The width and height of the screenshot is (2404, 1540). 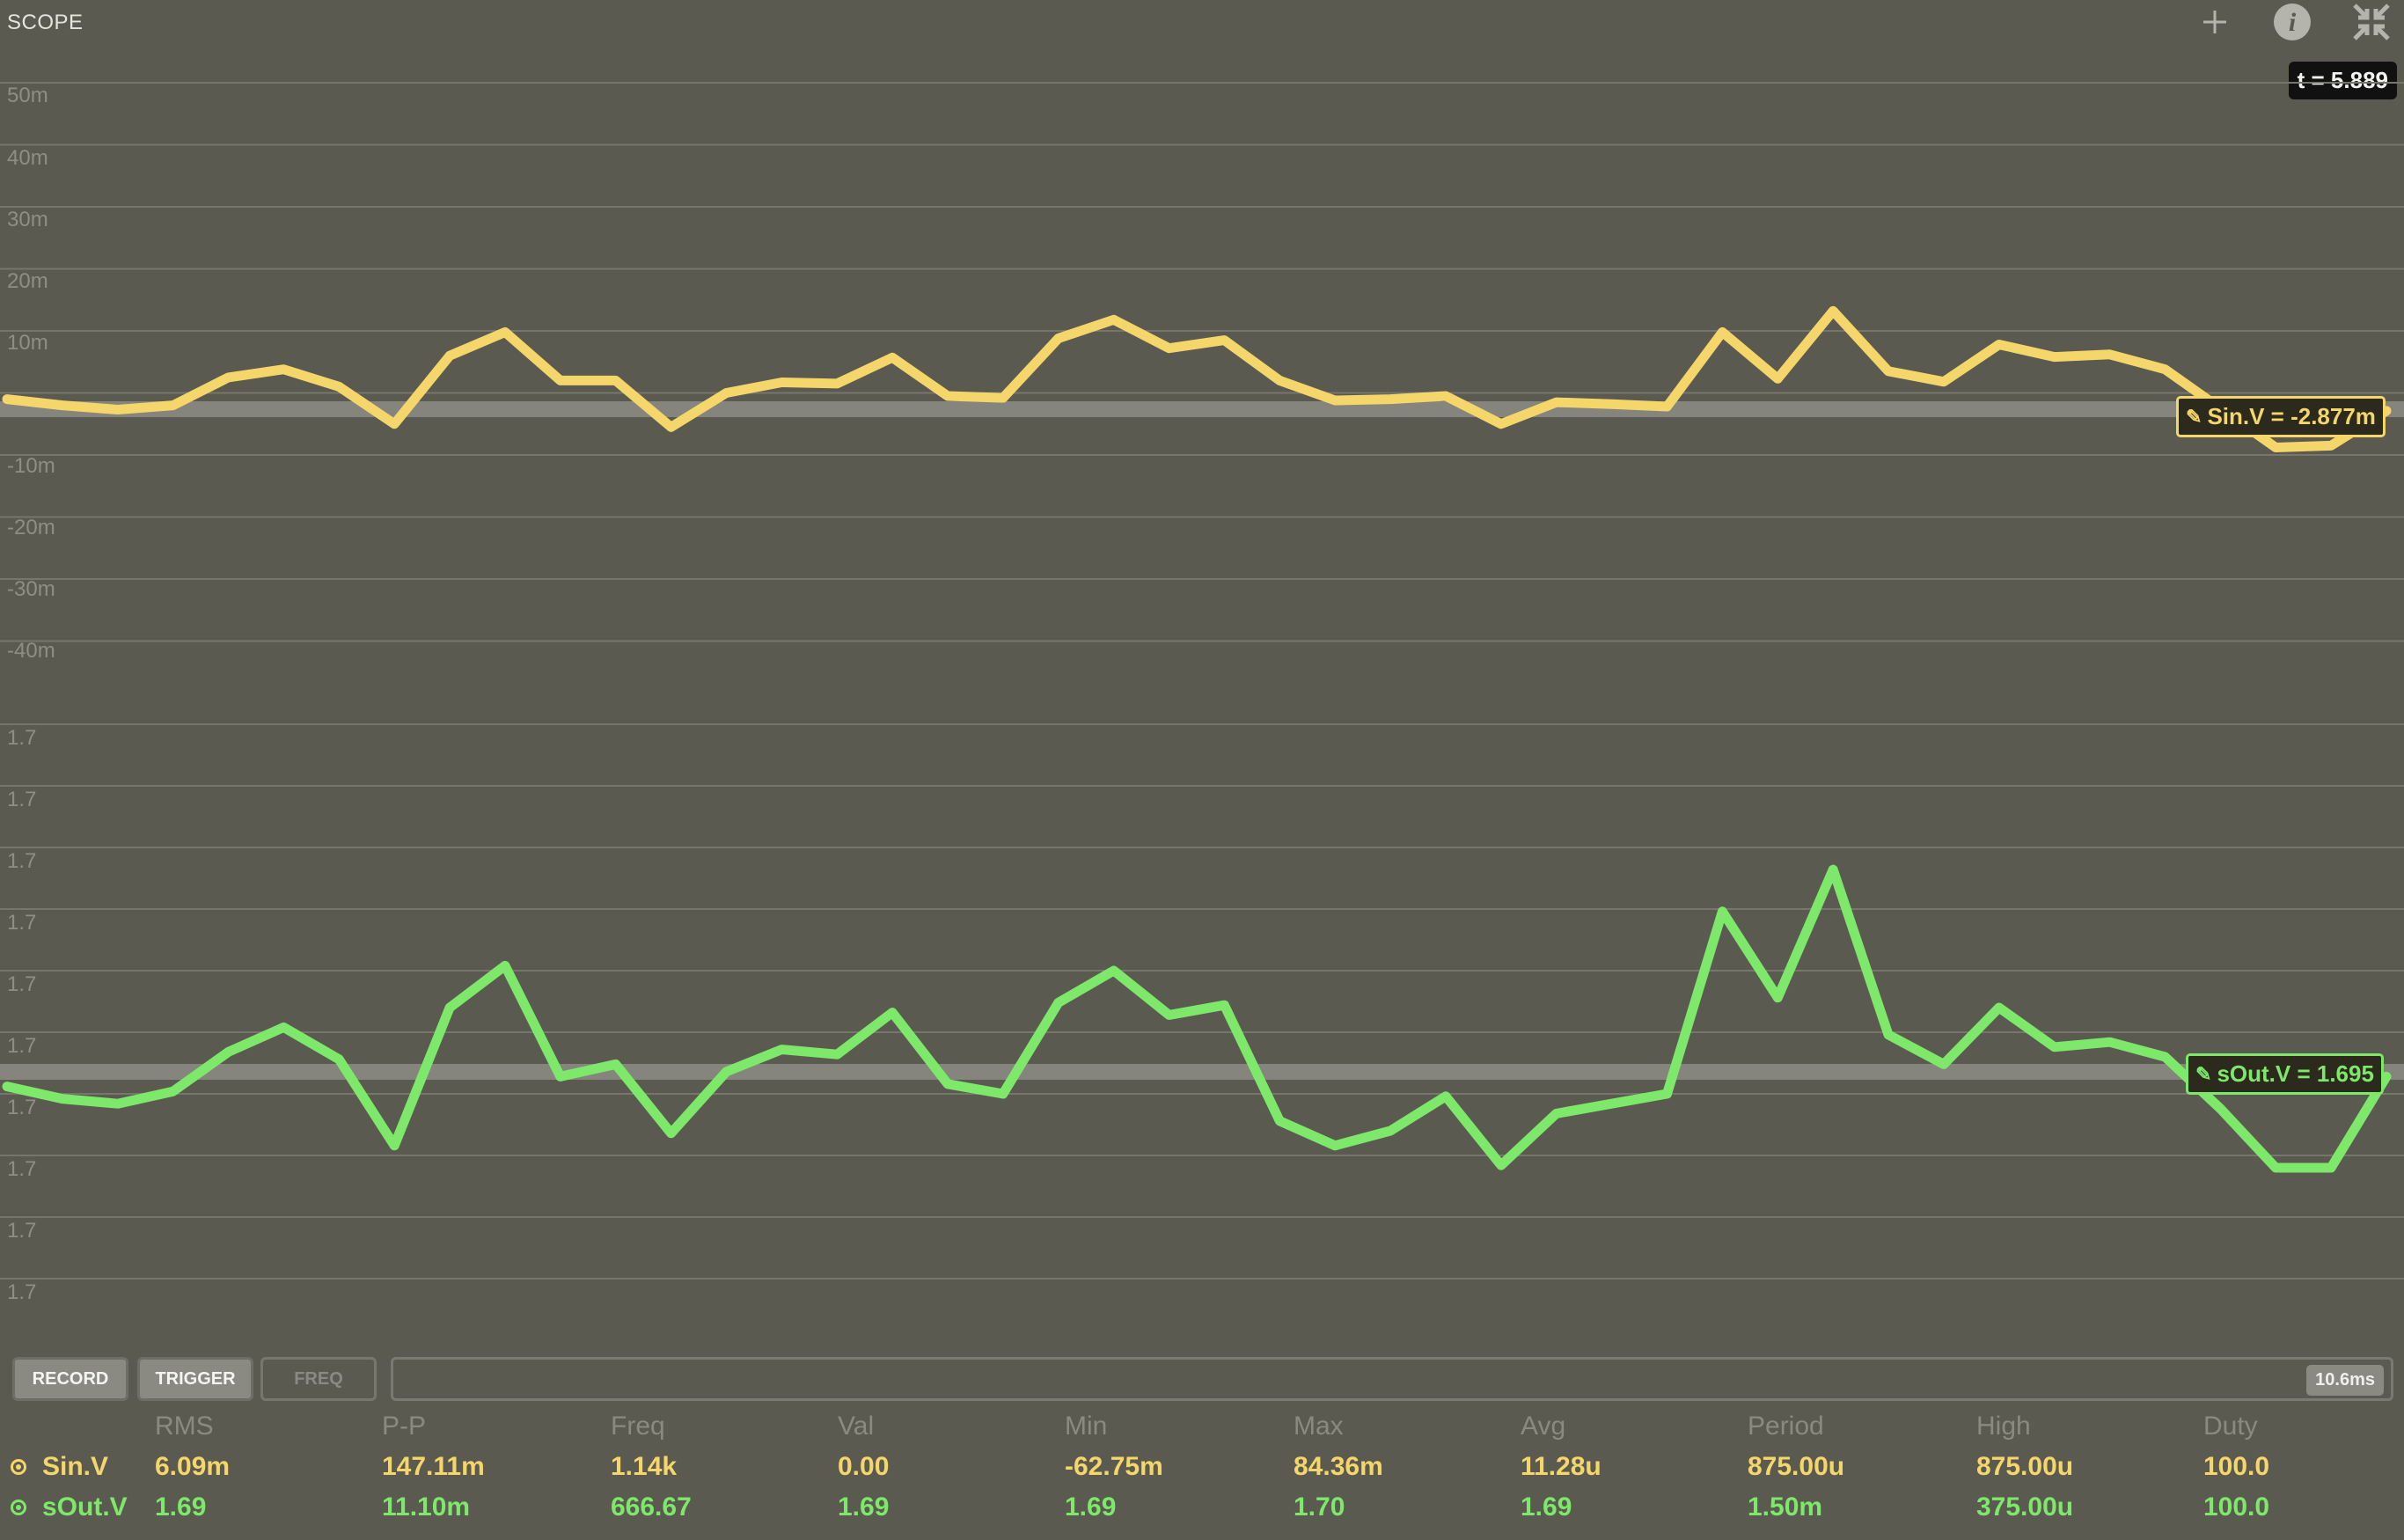 What do you see at coordinates (2345, 1381) in the screenshot?
I see `timescale-badge: 10.6ms` at bounding box center [2345, 1381].